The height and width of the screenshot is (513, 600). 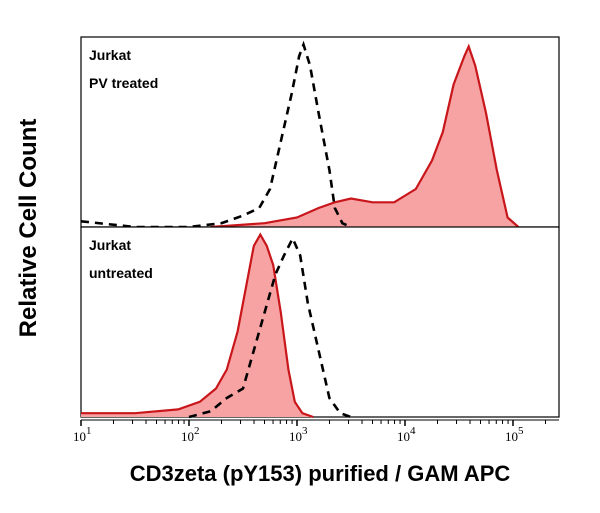 What do you see at coordinates (190, 434) in the screenshot?
I see `x-tick-label: 10²` at bounding box center [190, 434].